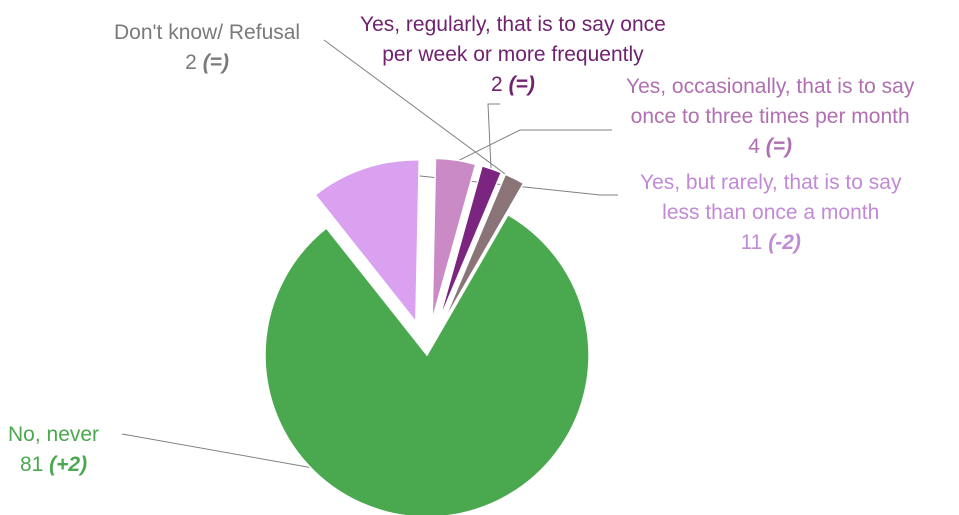 This screenshot has width=959, height=515. I want to click on slice-label-text: per week or more frequently, so click(513, 54).